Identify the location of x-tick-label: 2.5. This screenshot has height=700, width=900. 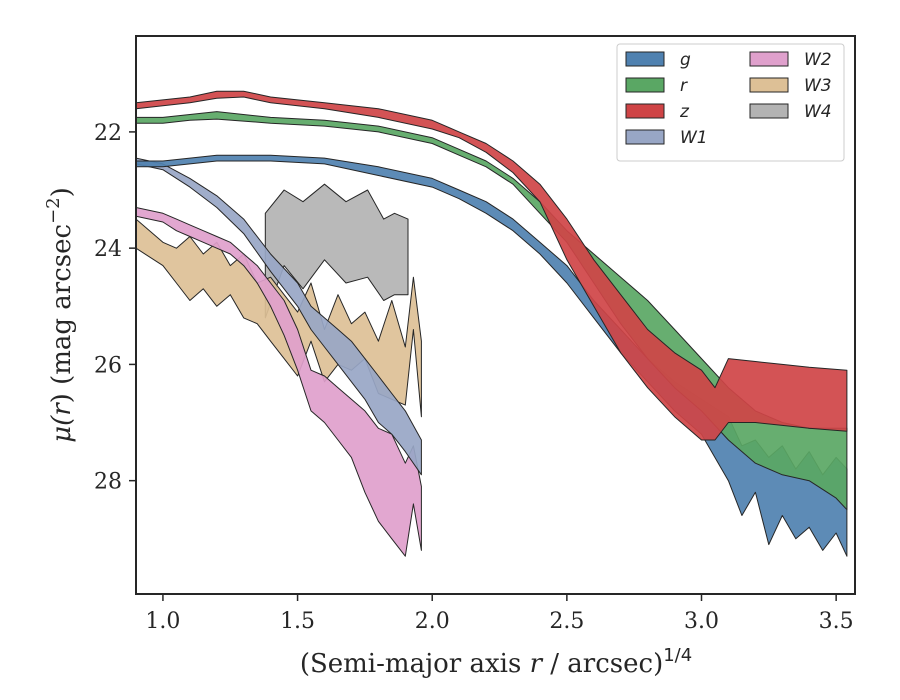
(566, 621).